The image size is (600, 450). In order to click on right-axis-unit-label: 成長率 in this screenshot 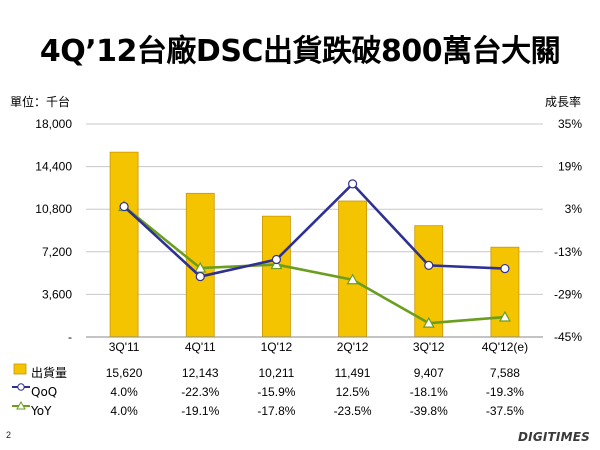, I will do `click(563, 101)`.